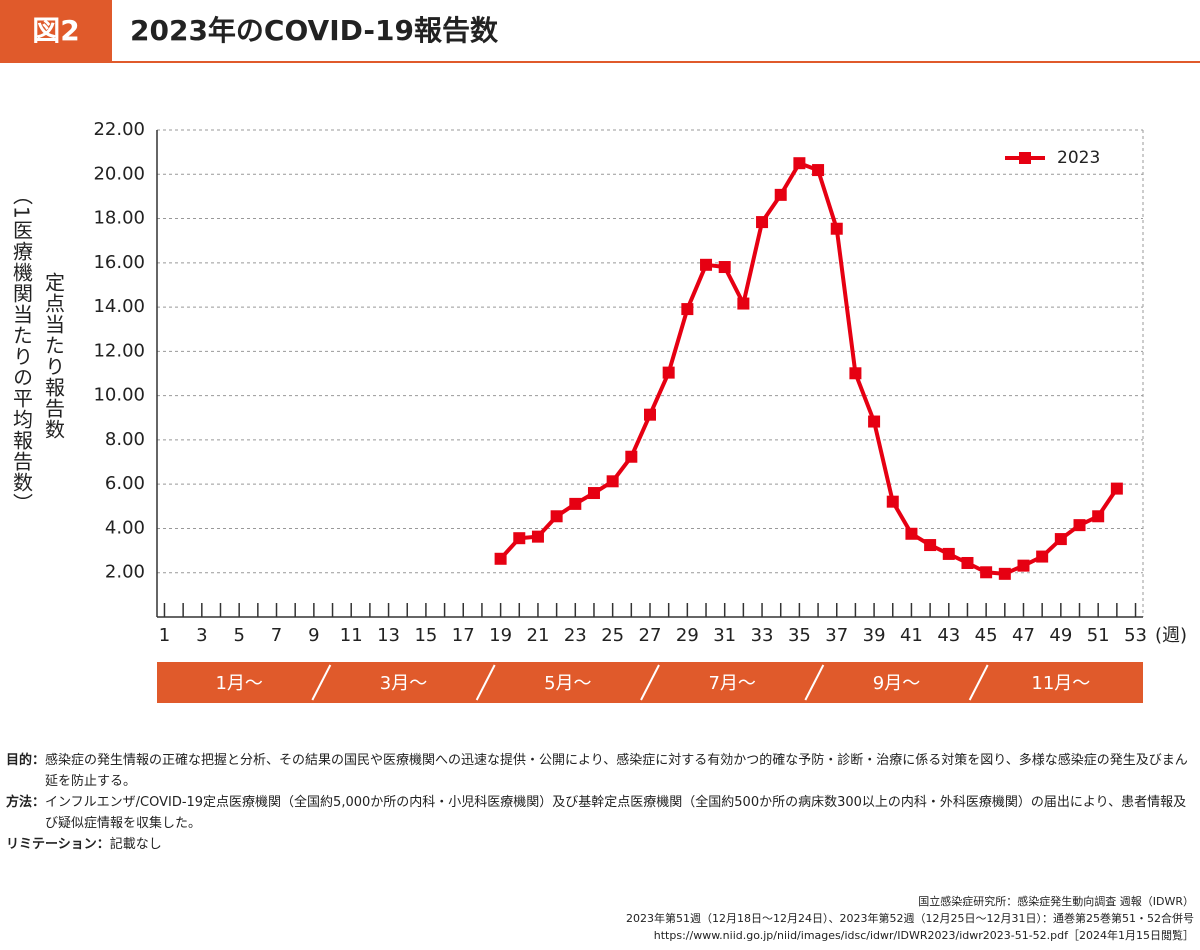 This screenshot has width=1200, height=950. I want to click on x-tick-label: 45, so click(986, 635).